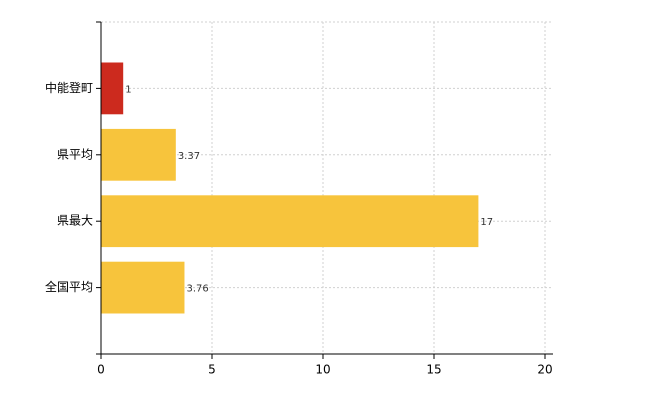  I want to click on value-label: 17, so click(486, 222).